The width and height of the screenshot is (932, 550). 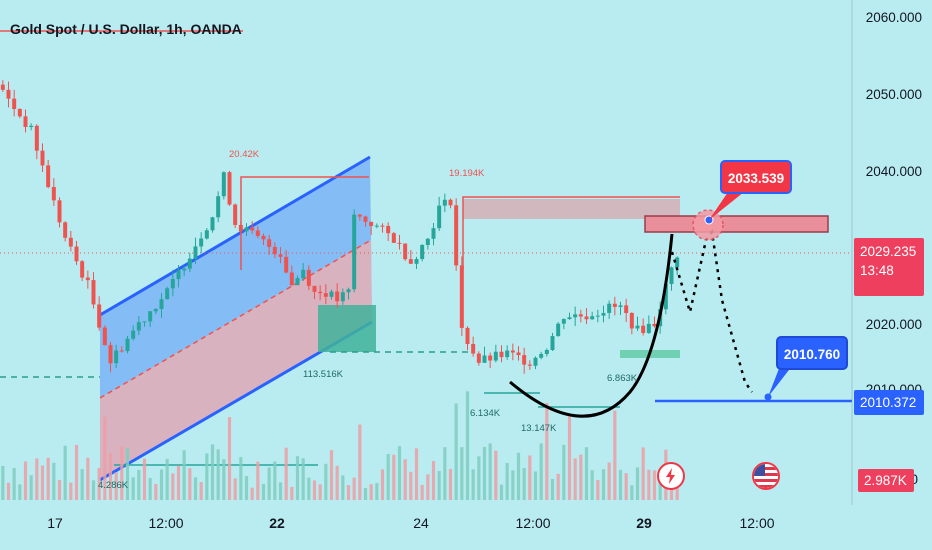 What do you see at coordinates (277, 523) in the screenshot?
I see `time-label-22: 22` at bounding box center [277, 523].